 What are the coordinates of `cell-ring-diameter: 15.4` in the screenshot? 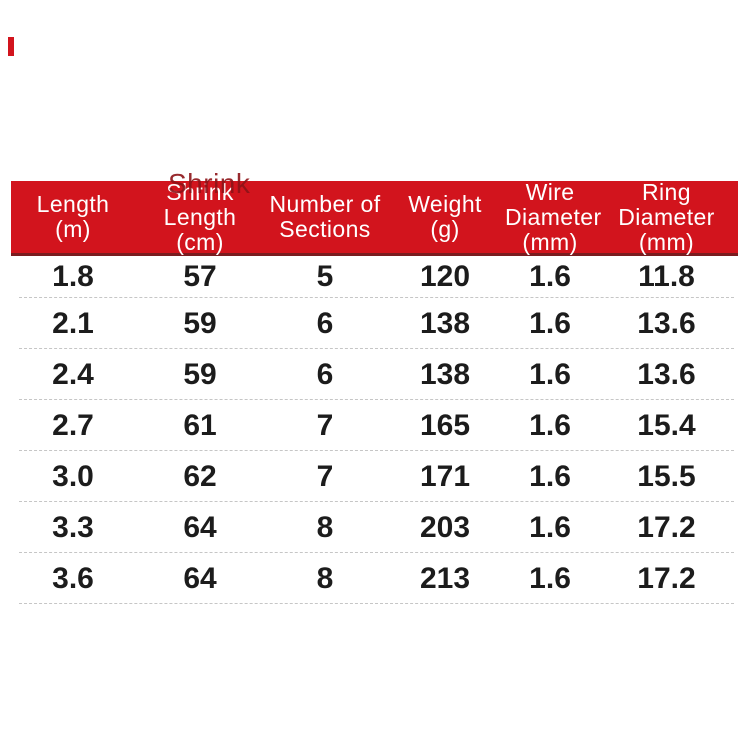 It's located at (666, 425).